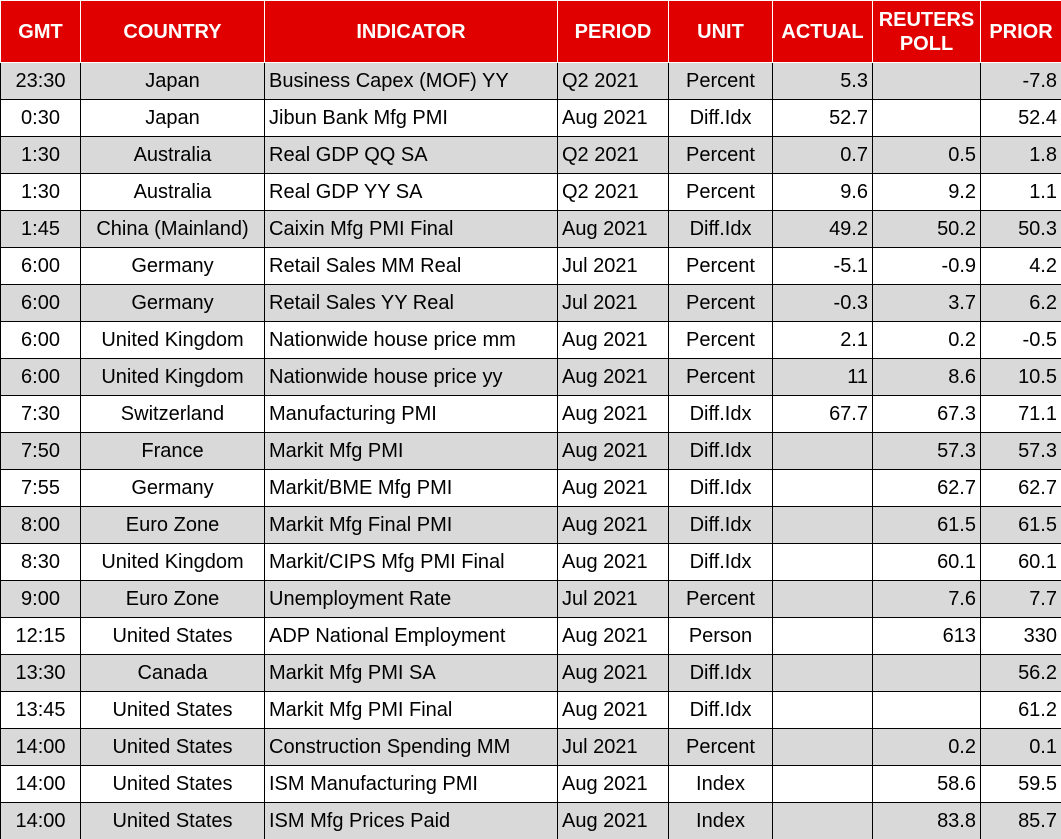  What do you see at coordinates (1020, 488) in the screenshot?
I see `table-cell: 62.7` at bounding box center [1020, 488].